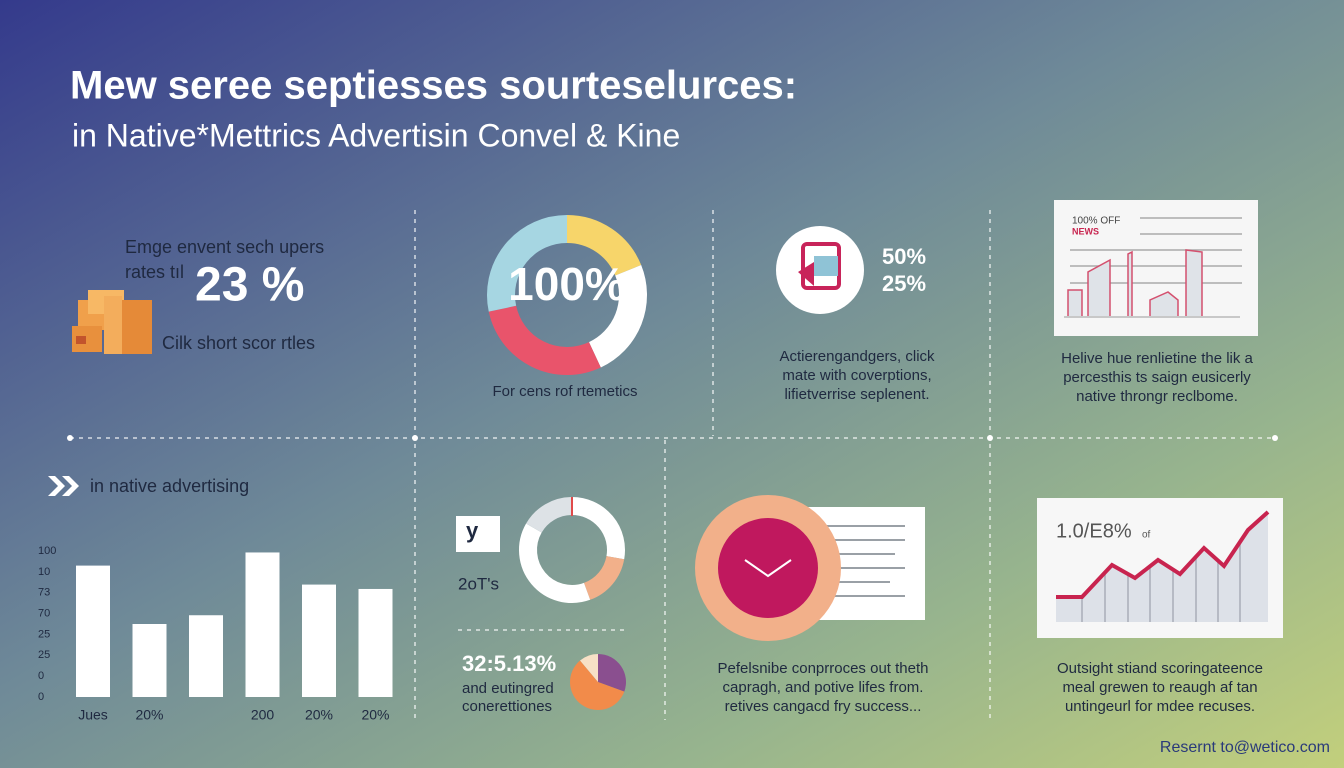  Describe the element at coordinates (47, 551) in the screenshot. I see `y-tick-label: 100` at that location.